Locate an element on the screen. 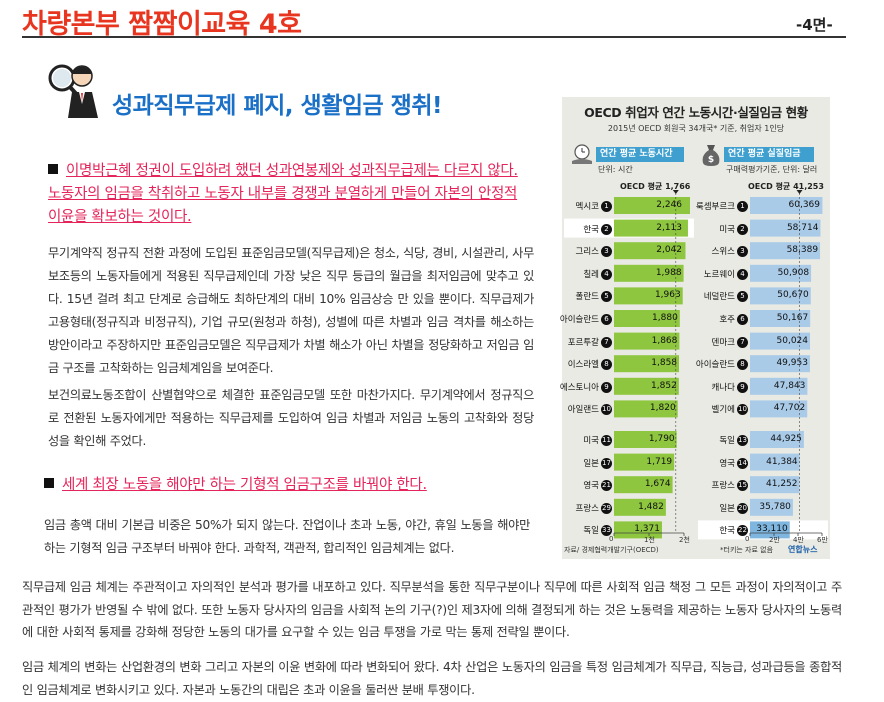  panel-hours-unit: 단위: 시간 is located at coordinates (615, 169).